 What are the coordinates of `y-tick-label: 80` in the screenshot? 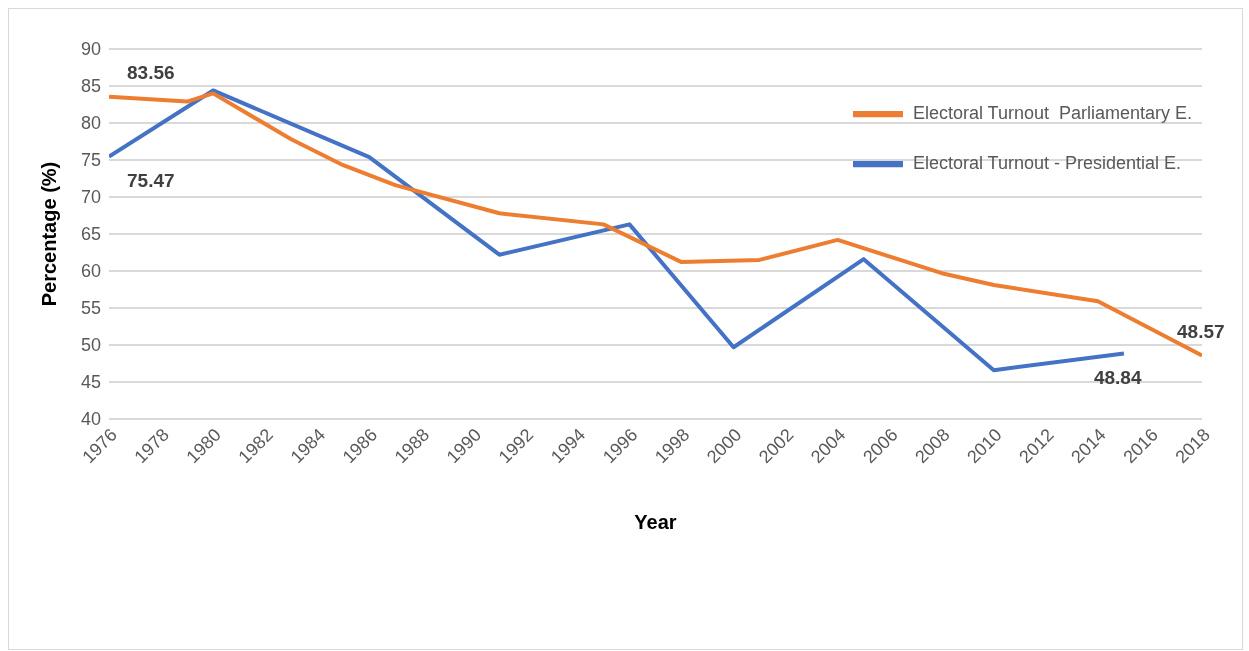 It's located at (90, 123).